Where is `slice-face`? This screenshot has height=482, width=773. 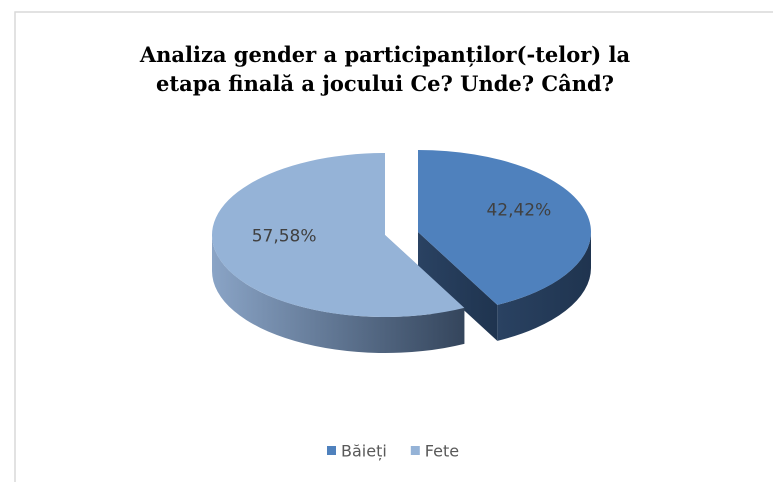
slice-face is located at coordinates (458, 286).